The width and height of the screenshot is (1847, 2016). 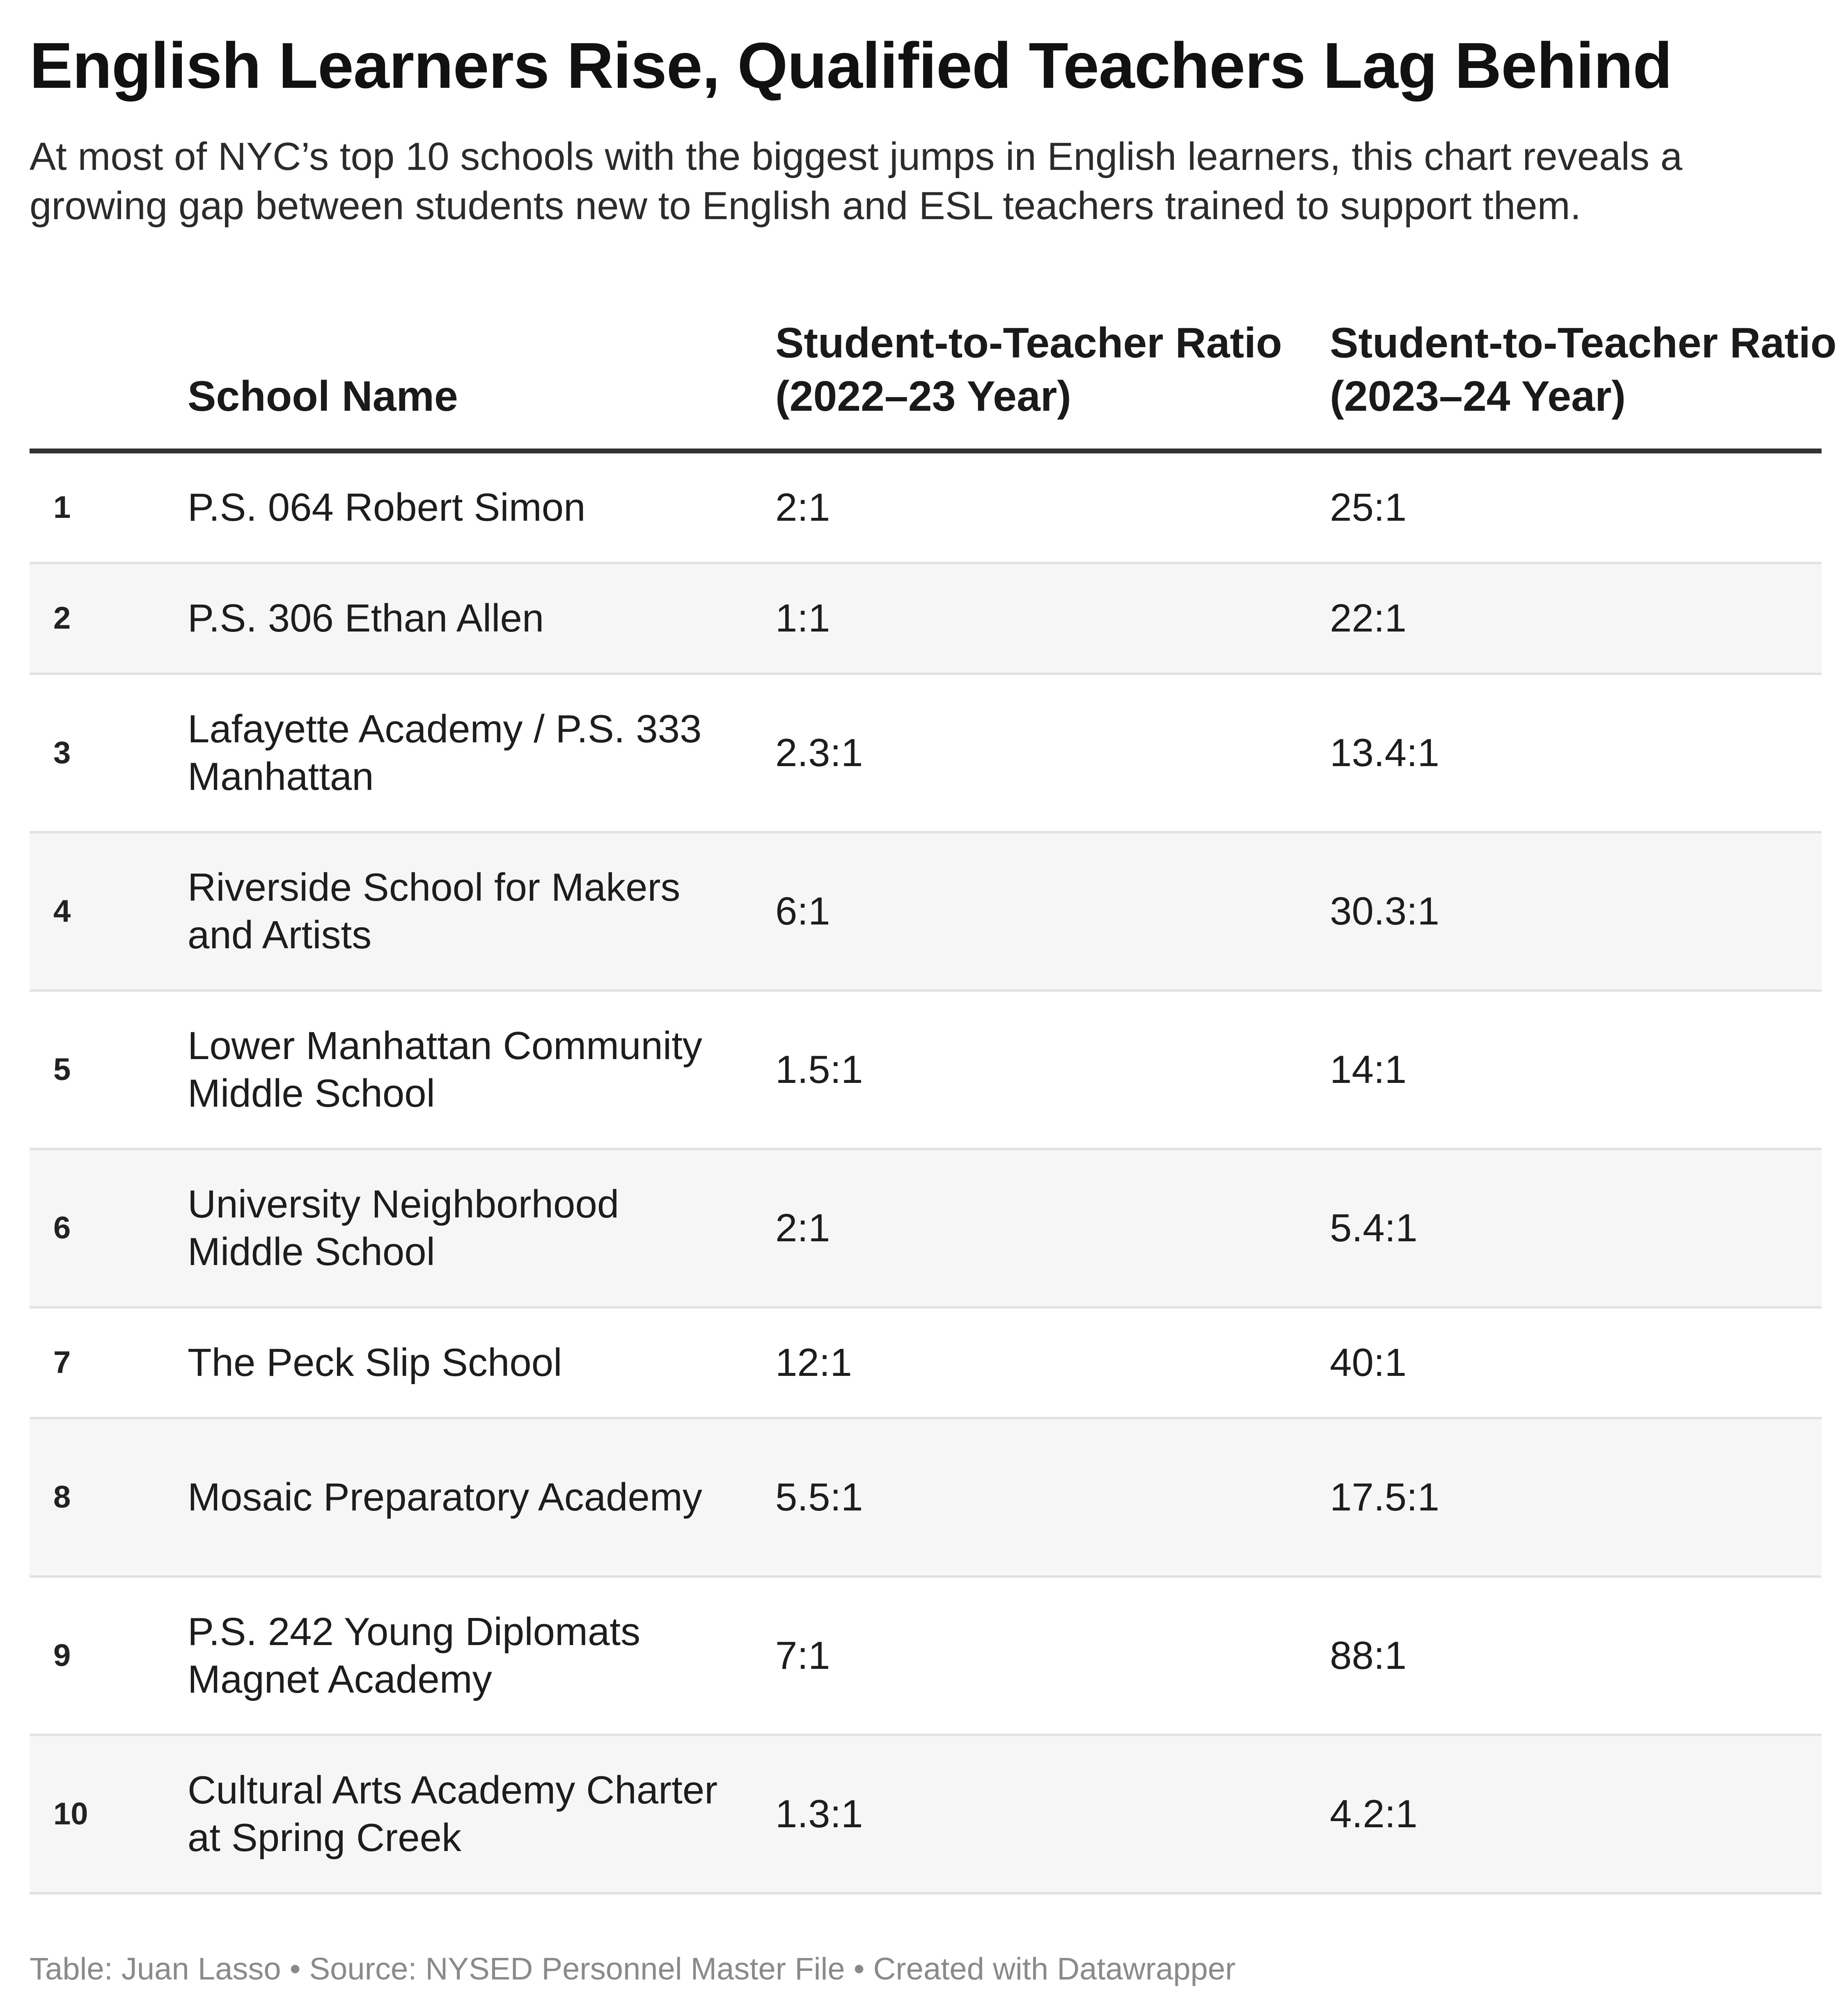 I want to click on school-name-cell: Mosaic Preparatory Academy, so click(x=445, y=1497).